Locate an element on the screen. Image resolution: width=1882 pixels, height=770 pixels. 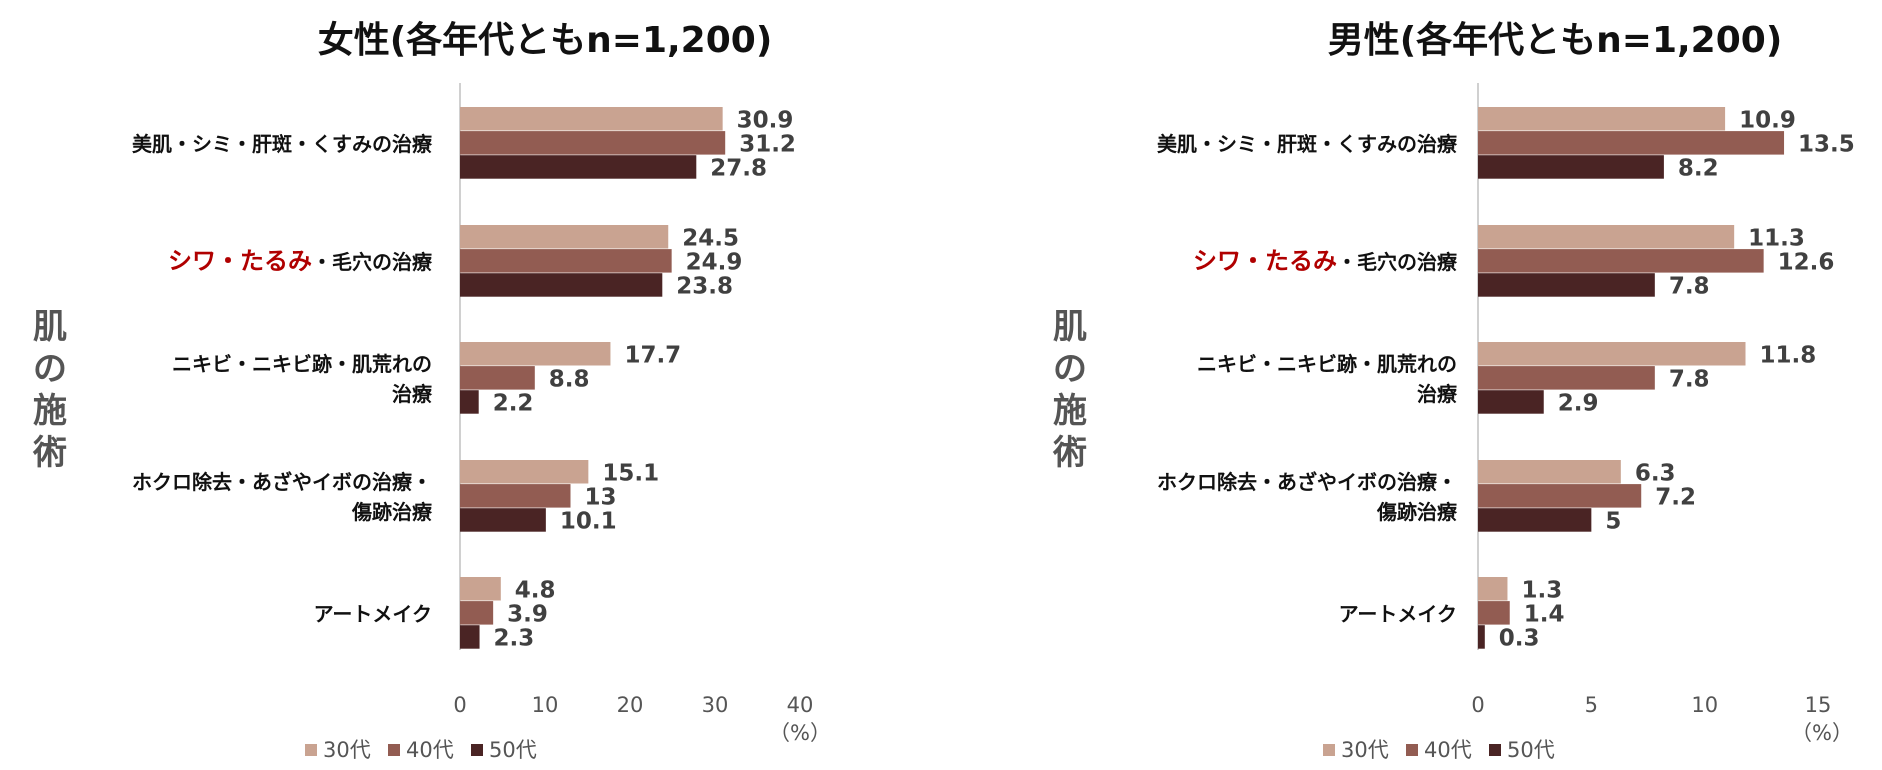
data-label: 6.3 is located at coordinates (1655, 474).